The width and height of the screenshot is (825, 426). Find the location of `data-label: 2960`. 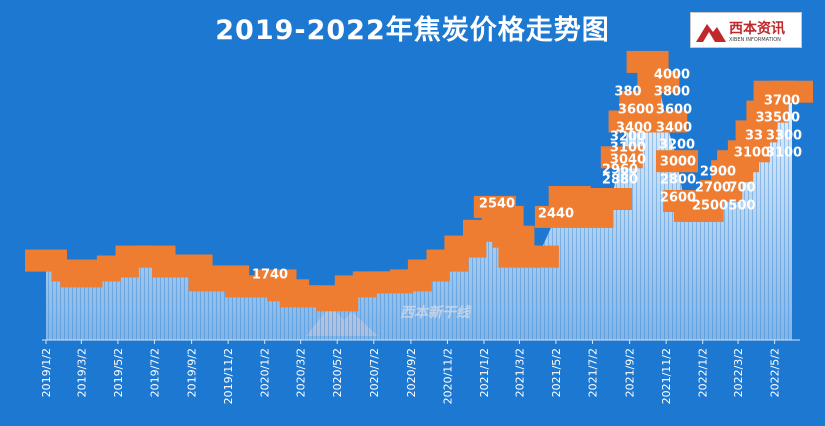

data-label: 2960 is located at coordinates (620, 170).